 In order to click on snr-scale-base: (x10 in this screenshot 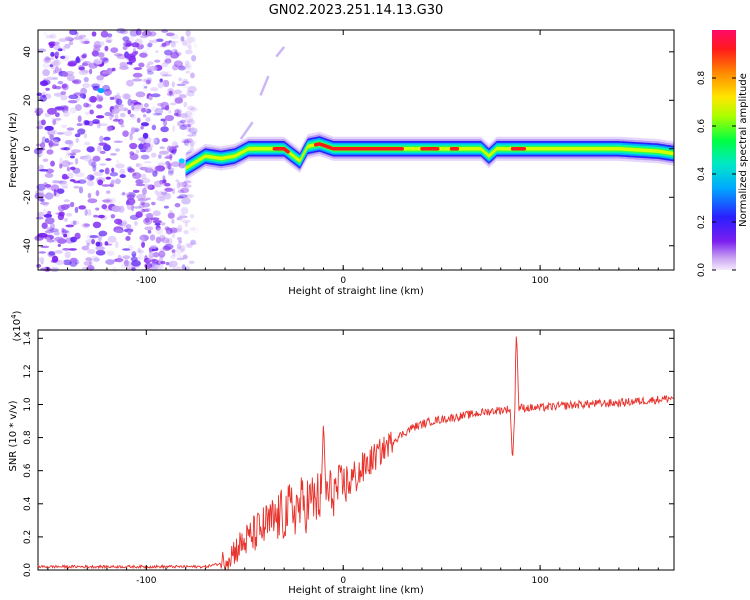, I will do `click(17, 330)`.